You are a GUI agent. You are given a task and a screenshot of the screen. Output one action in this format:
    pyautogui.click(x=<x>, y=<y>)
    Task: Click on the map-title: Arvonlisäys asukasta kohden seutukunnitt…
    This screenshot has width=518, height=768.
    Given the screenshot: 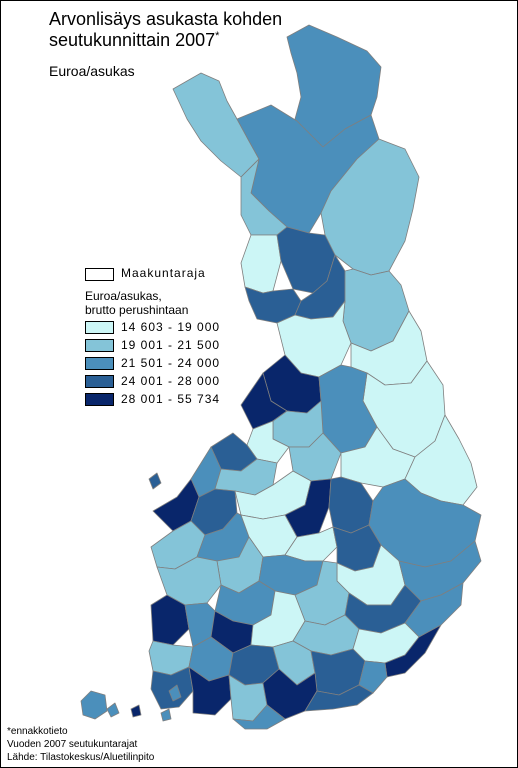 What is the action you would take?
    pyautogui.click(x=165, y=30)
    